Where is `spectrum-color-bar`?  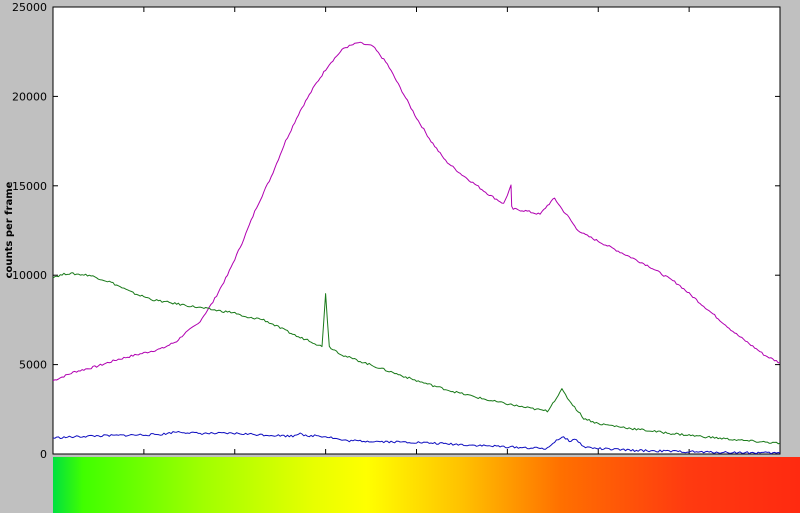 spectrum-color-bar is located at coordinates (426, 485).